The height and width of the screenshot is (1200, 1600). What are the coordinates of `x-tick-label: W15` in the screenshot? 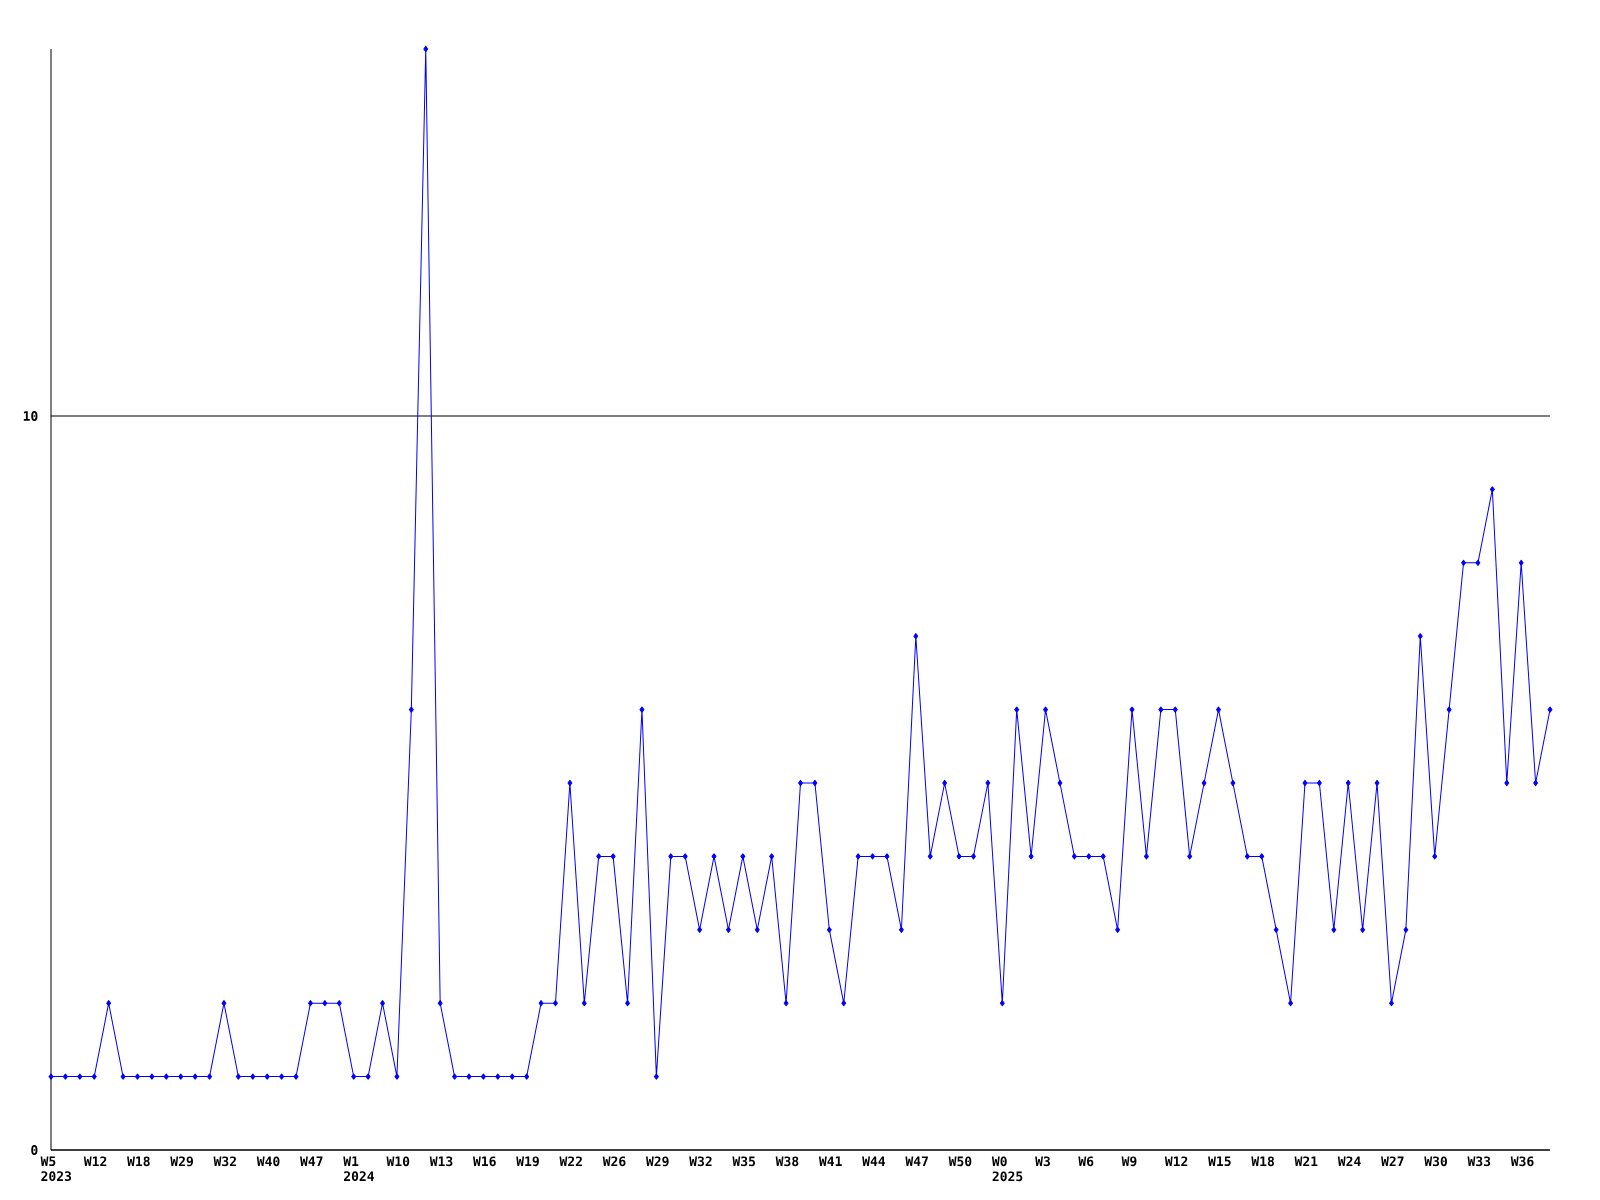 It's located at (1219, 1161).